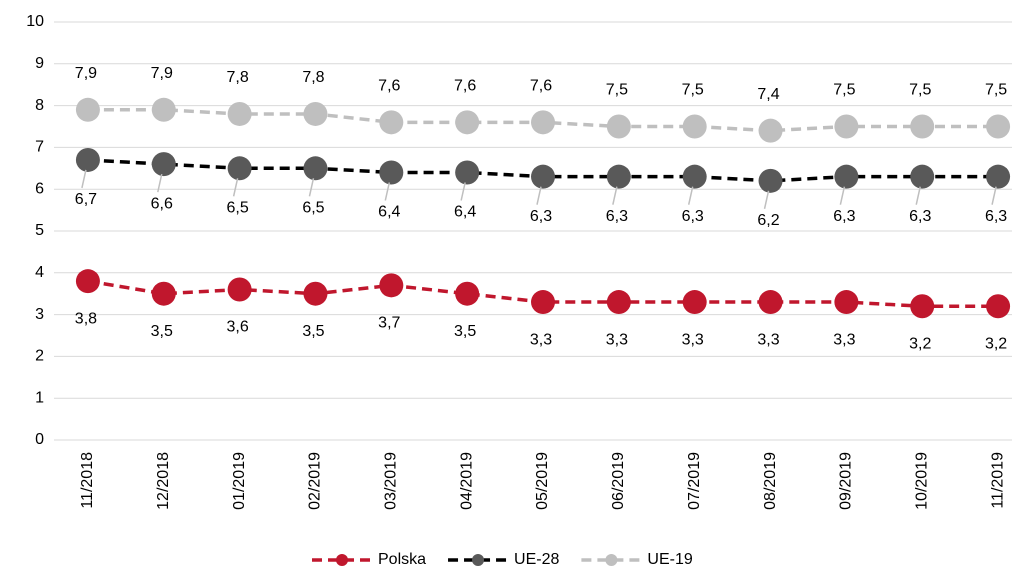  I want to click on x-tick-label: 03/2019, so click(391, 481).